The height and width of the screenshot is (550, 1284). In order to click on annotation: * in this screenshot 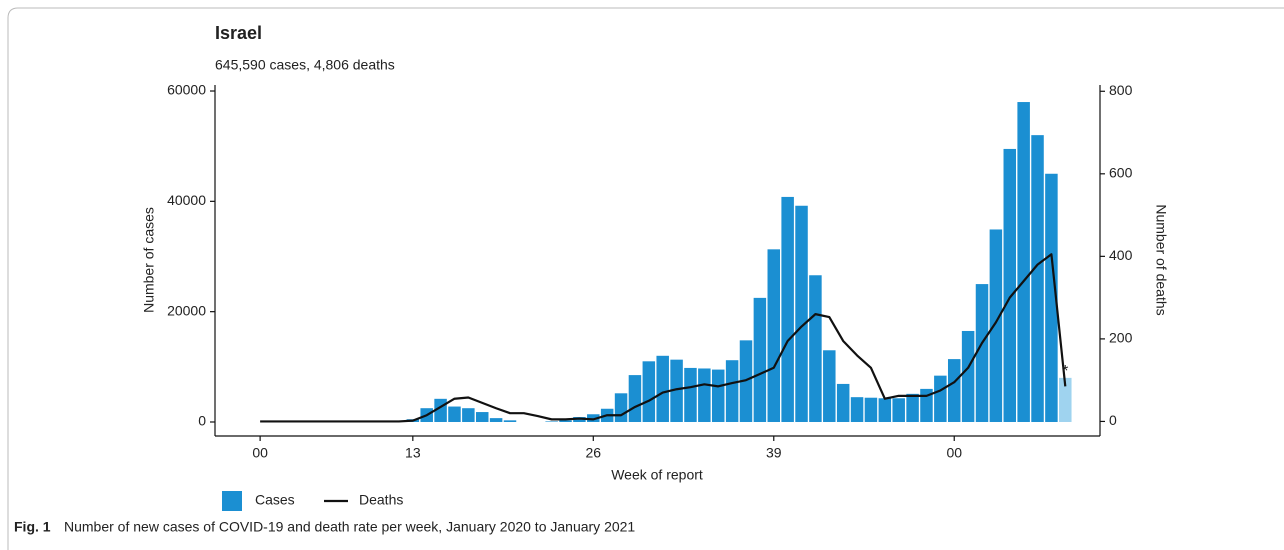, I will do `click(1065, 371)`.